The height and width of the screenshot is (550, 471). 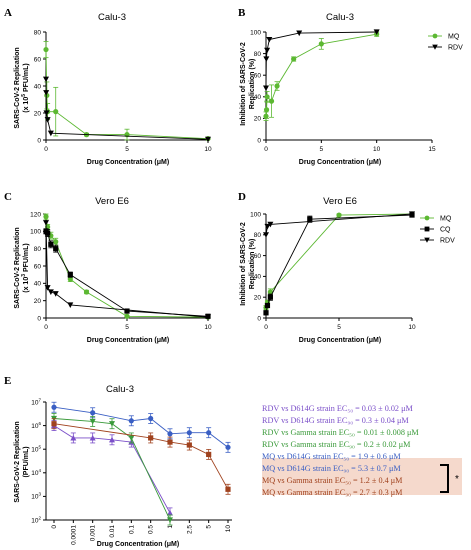 What do you see at coordinates (8, 13) in the screenshot?
I see `panel-letter: A` at bounding box center [8, 13].